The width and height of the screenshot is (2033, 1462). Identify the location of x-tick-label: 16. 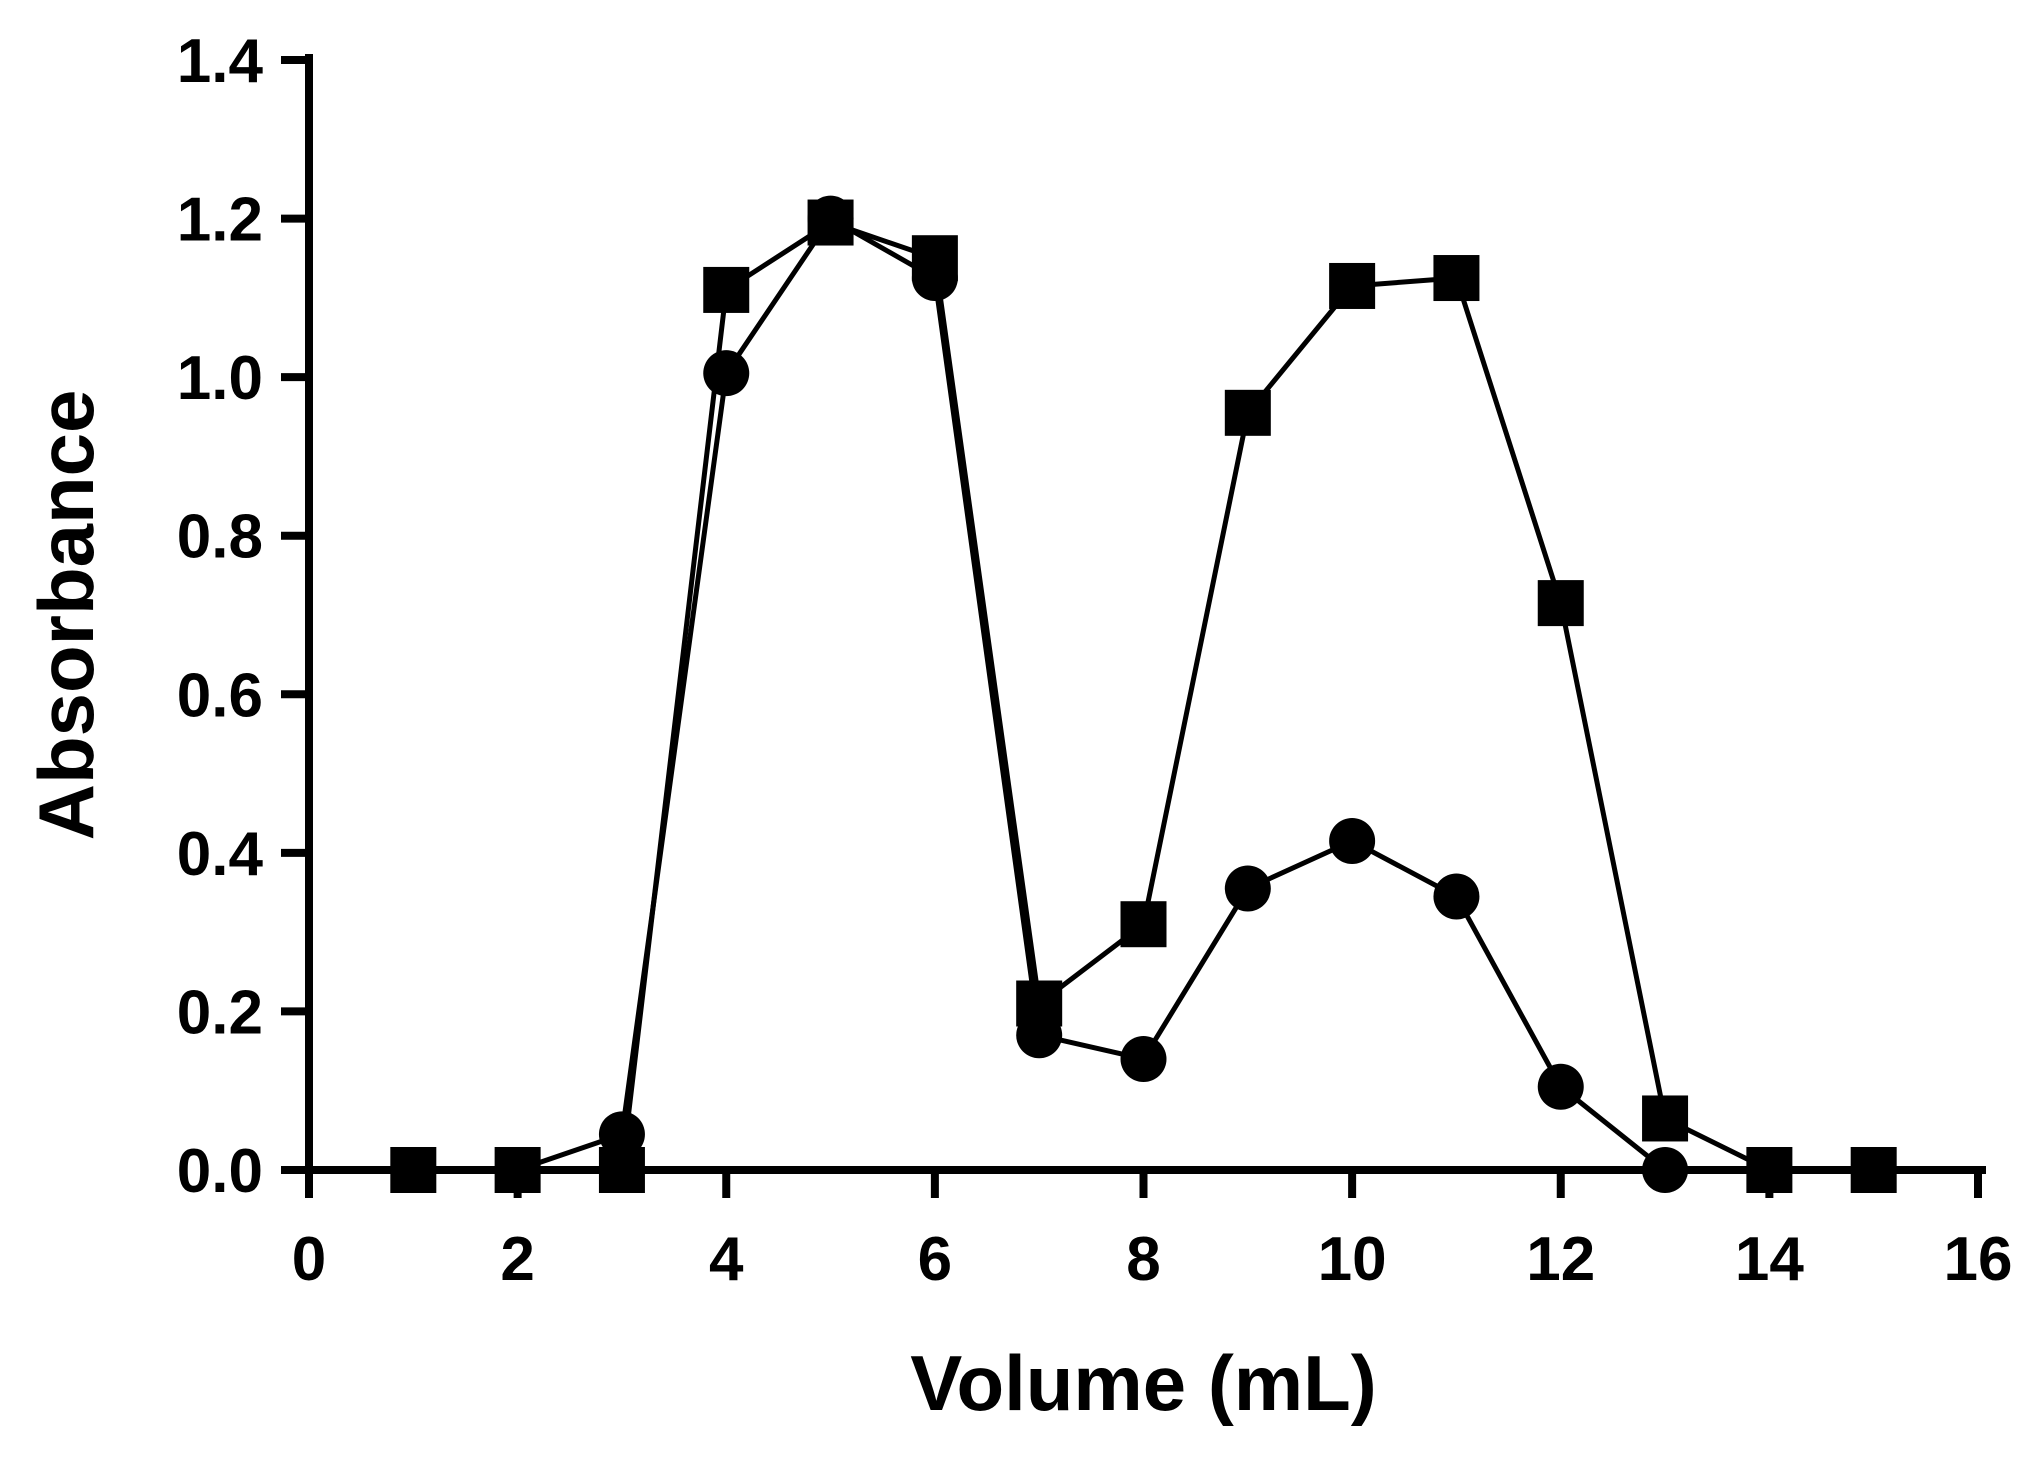
(1978, 1259).